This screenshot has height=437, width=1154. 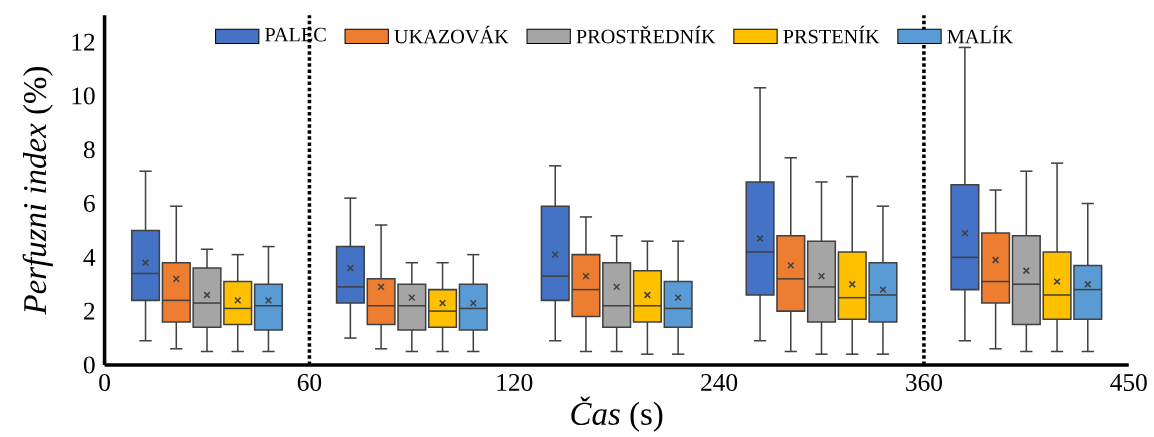 I want to click on y-tick-label: 8, so click(x=89, y=150).